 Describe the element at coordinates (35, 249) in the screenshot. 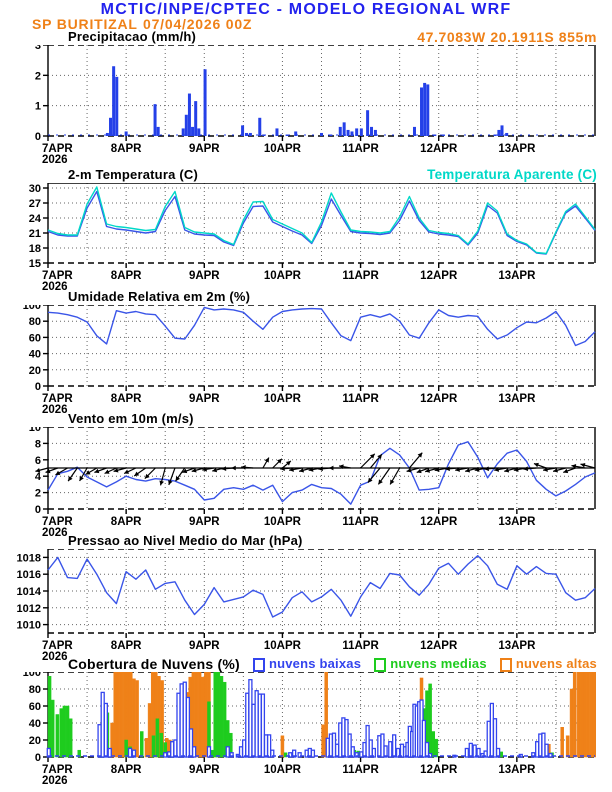

I see `svg-text: 18` at that location.